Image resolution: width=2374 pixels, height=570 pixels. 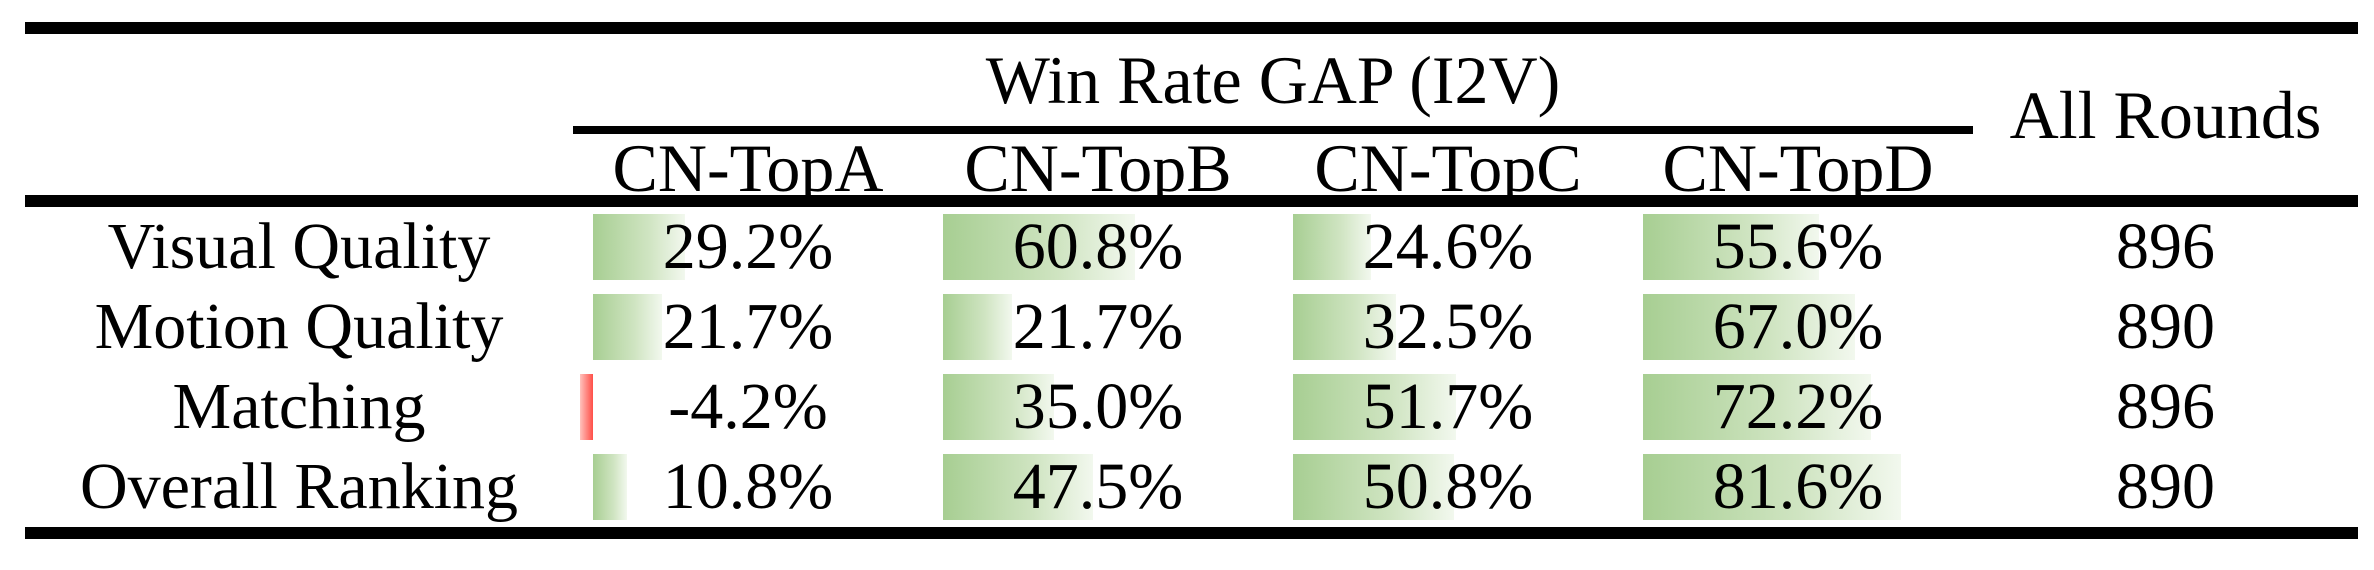 I want to click on win-rate-value: 60.8%, so click(x=1098, y=246).